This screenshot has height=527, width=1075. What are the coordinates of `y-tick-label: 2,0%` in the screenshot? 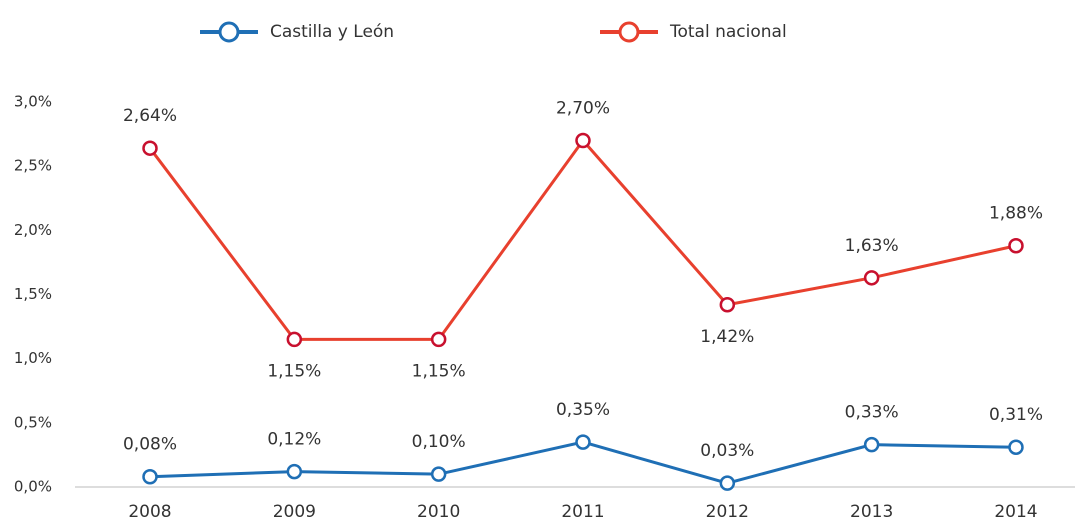 It's located at (33, 230).